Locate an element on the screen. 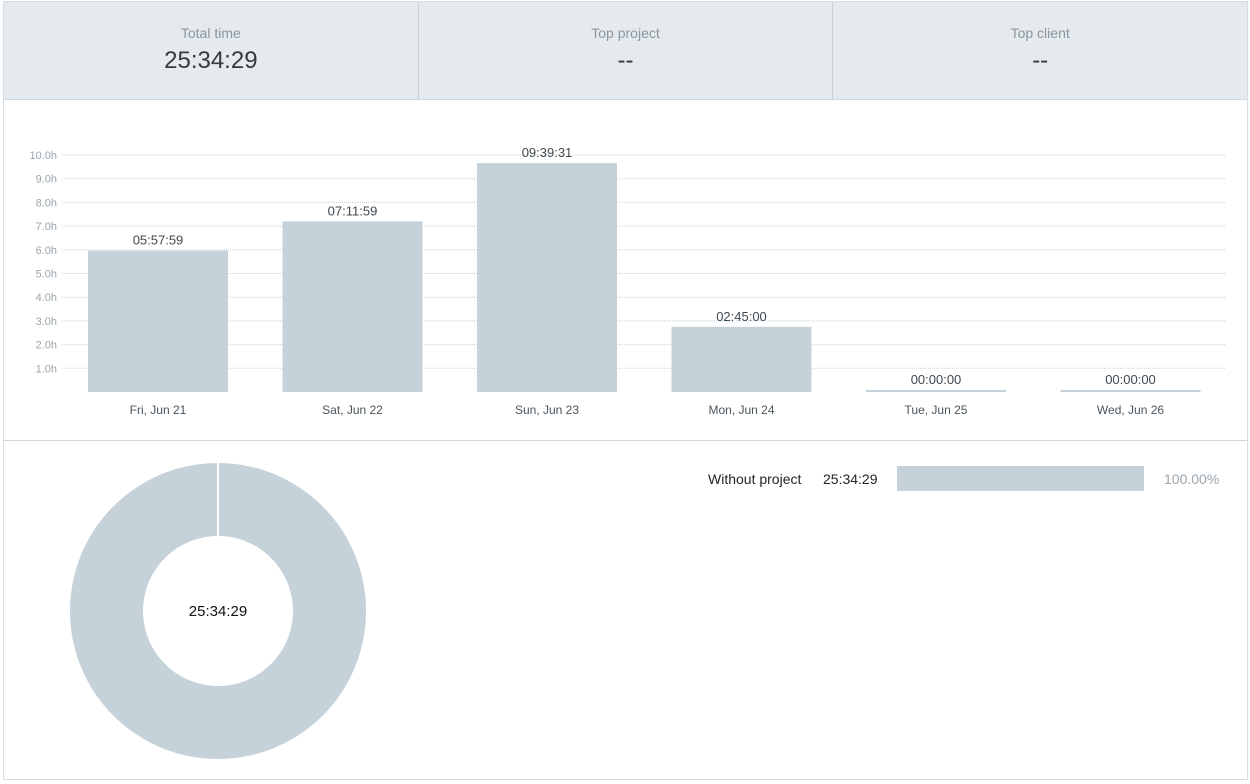  summary-top-project: Top project -- is located at coordinates (626, 50).